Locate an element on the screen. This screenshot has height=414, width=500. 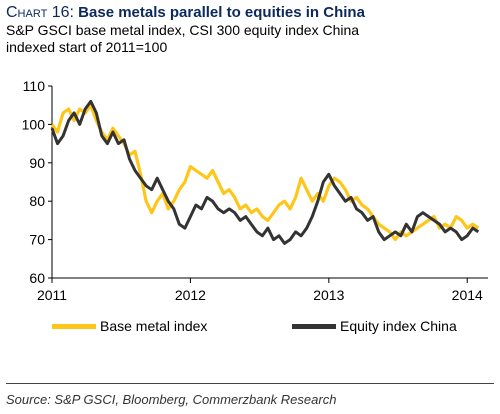
legend-item-base-metal: Base metal index is located at coordinates (129, 326).